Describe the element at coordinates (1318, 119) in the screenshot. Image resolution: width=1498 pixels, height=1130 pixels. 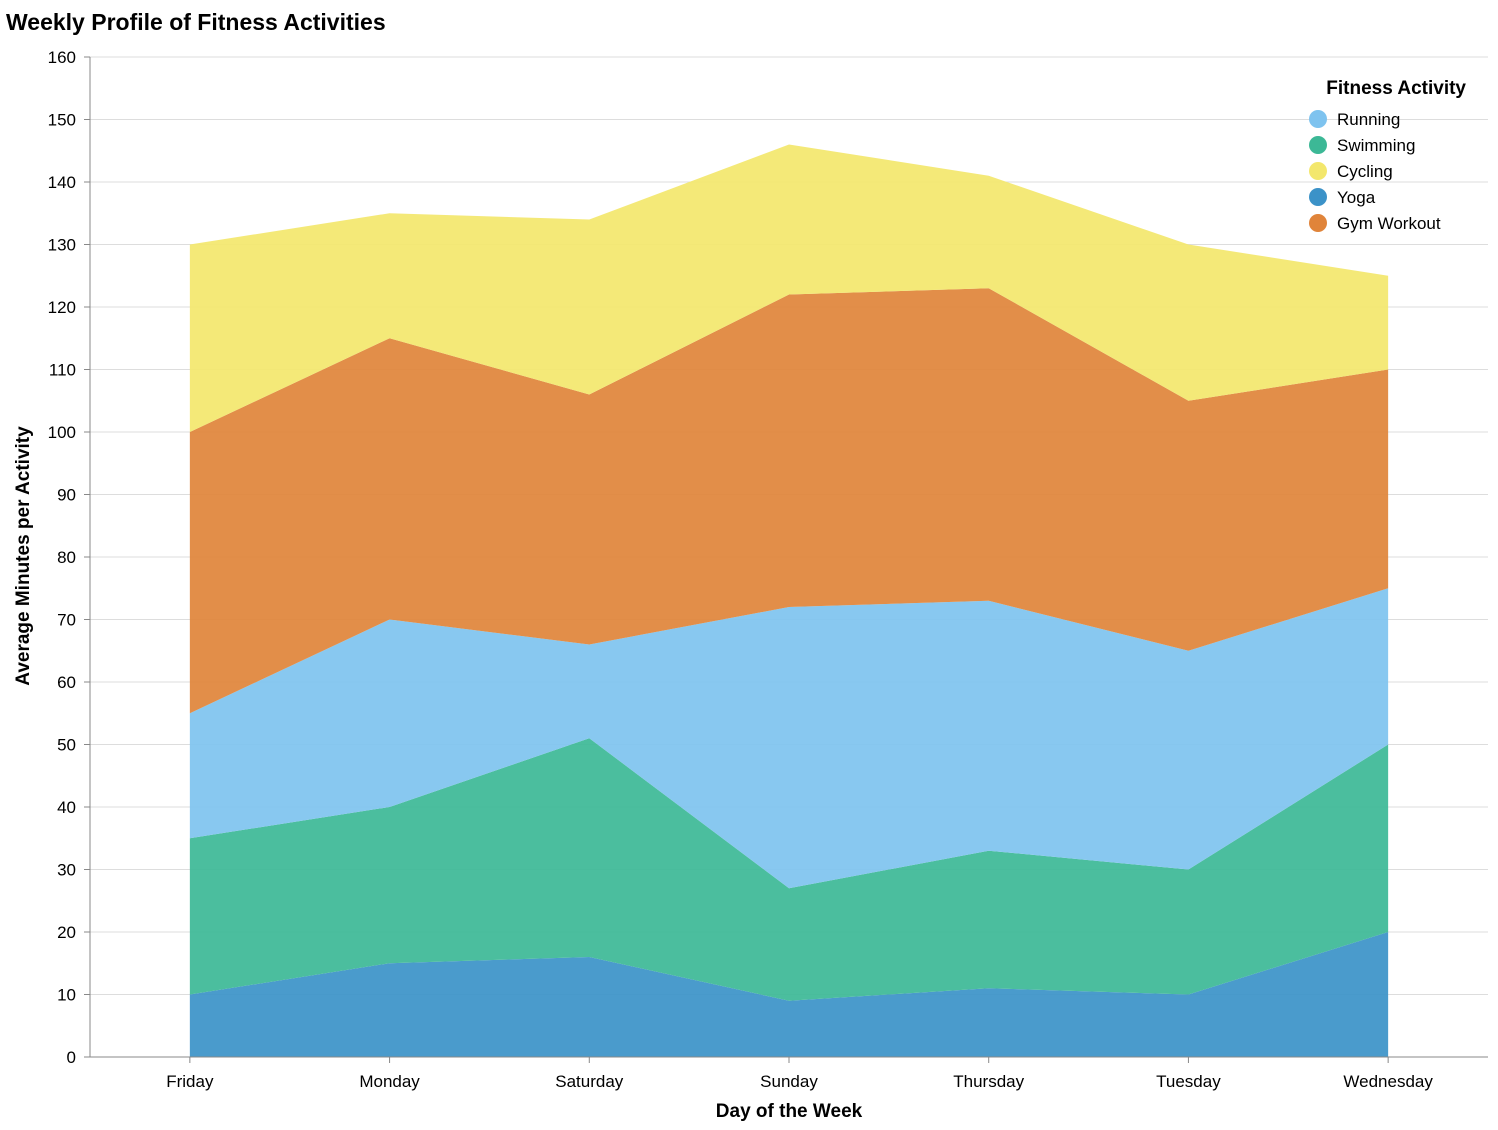
I see `legend-swatch-running` at that location.